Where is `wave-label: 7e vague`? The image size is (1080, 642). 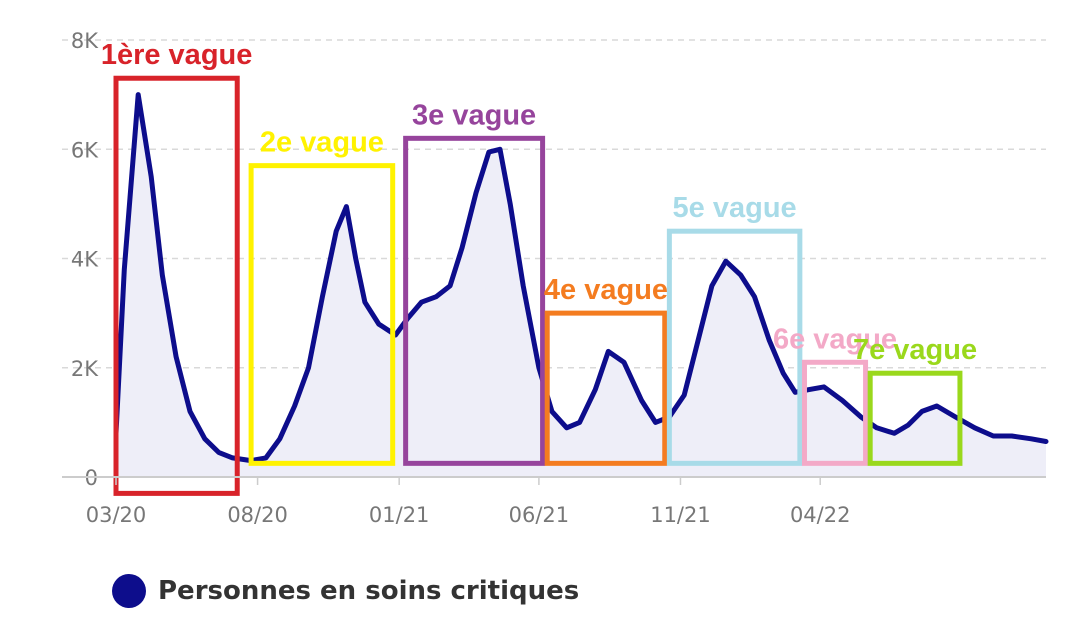 wave-label: 7e vague is located at coordinates (915, 350).